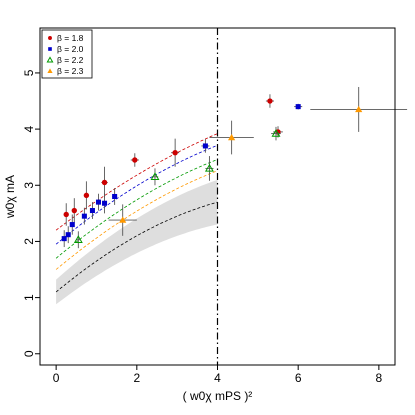 This screenshot has width=415, height=415. What do you see at coordinates (136, 378) in the screenshot?
I see `x-tick-label: 2` at bounding box center [136, 378].